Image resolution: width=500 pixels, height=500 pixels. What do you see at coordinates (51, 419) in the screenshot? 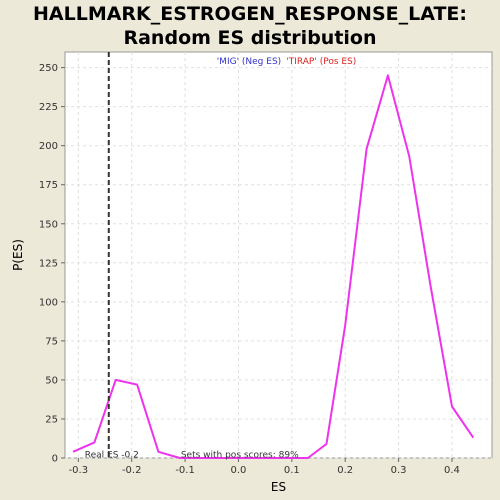
I see `y-tick-label: 25` at bounding box center [51, 419].